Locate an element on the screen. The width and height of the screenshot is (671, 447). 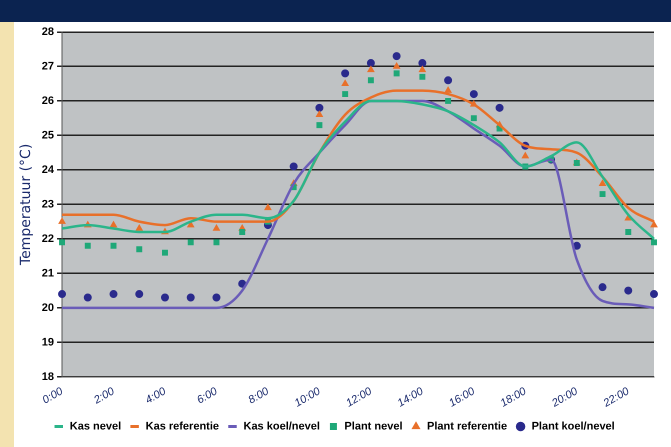
y-tick-label: 28 is located at coordinates (48, 32).